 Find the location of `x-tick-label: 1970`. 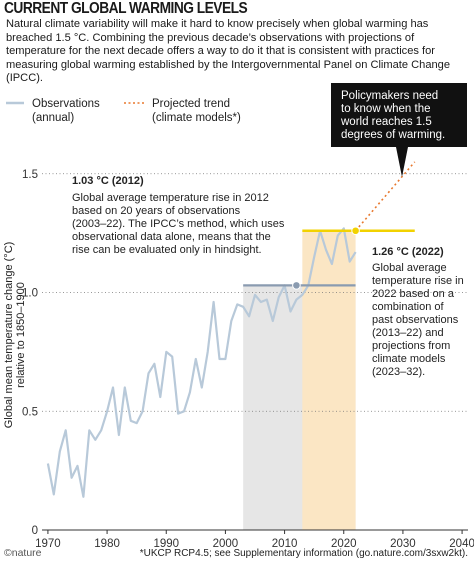

x-tick-label: 1970 is located at coordinates (48, 544).